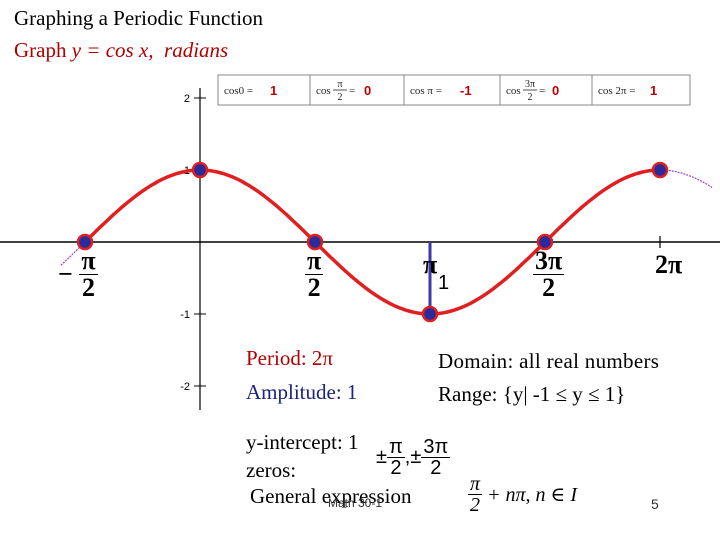 The image size is (720, 540). What do you see at coordinates (238, 91) in the screenshot?
I see `table-expr: cos0 =` at bounding box center [238, 91].